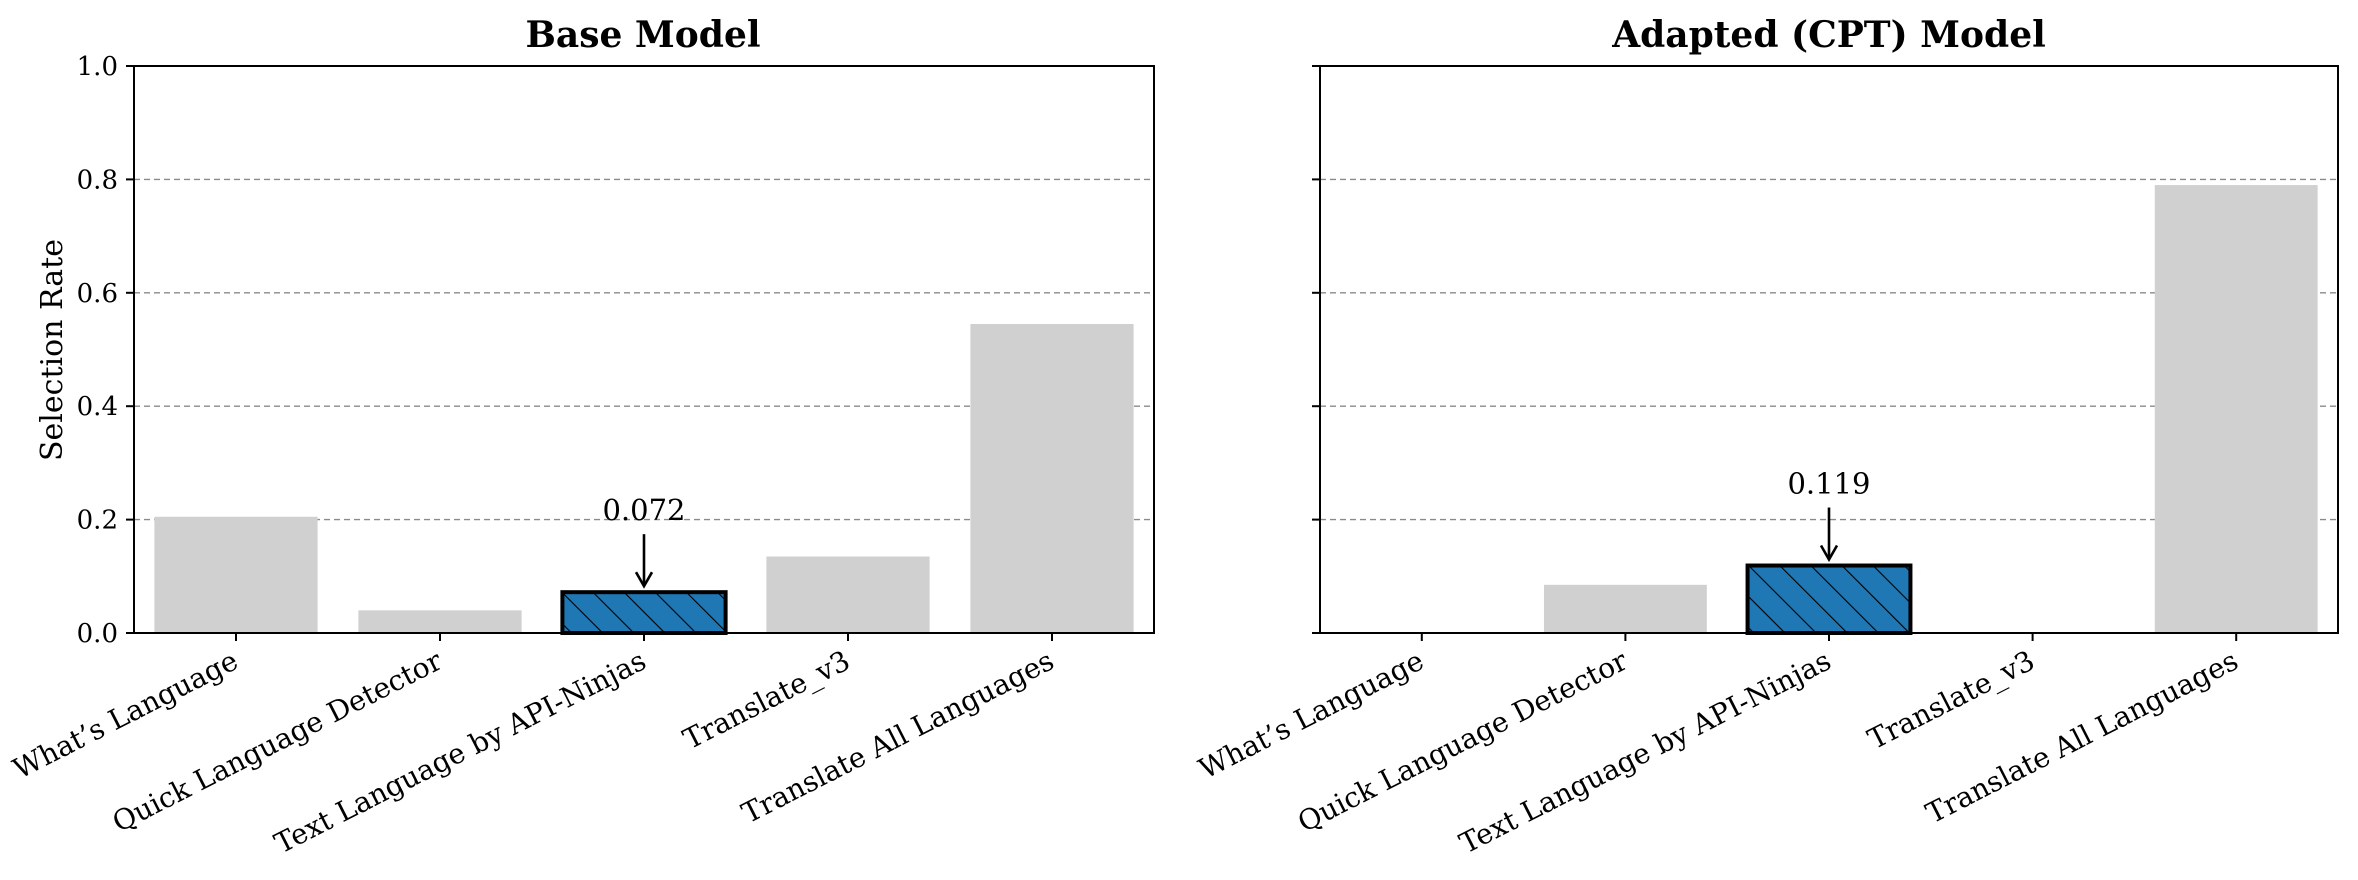 The image size is (2358, 880). I want to click on annotation-label: 0.119, so click(1828, 484).